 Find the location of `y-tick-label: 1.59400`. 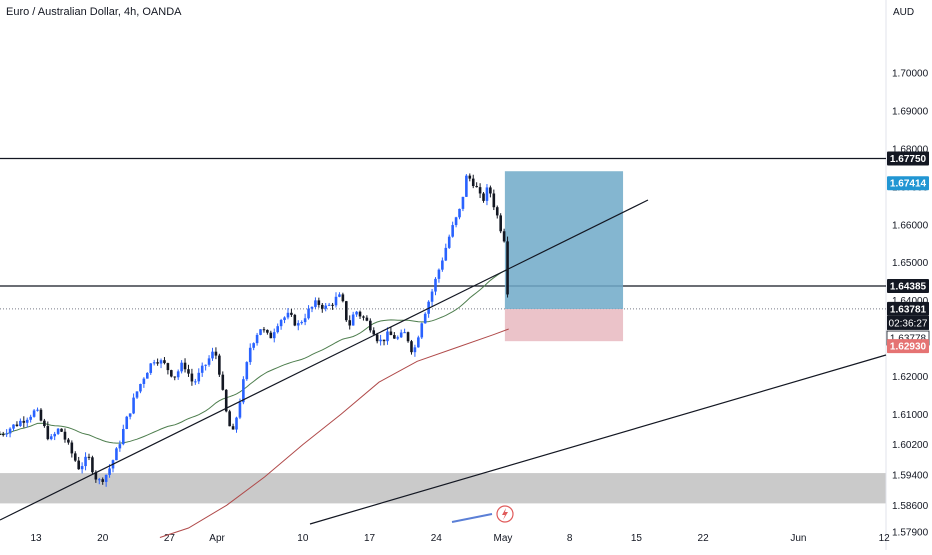

y-tick-label: 1.59400 is located at coordinates (910, 475).